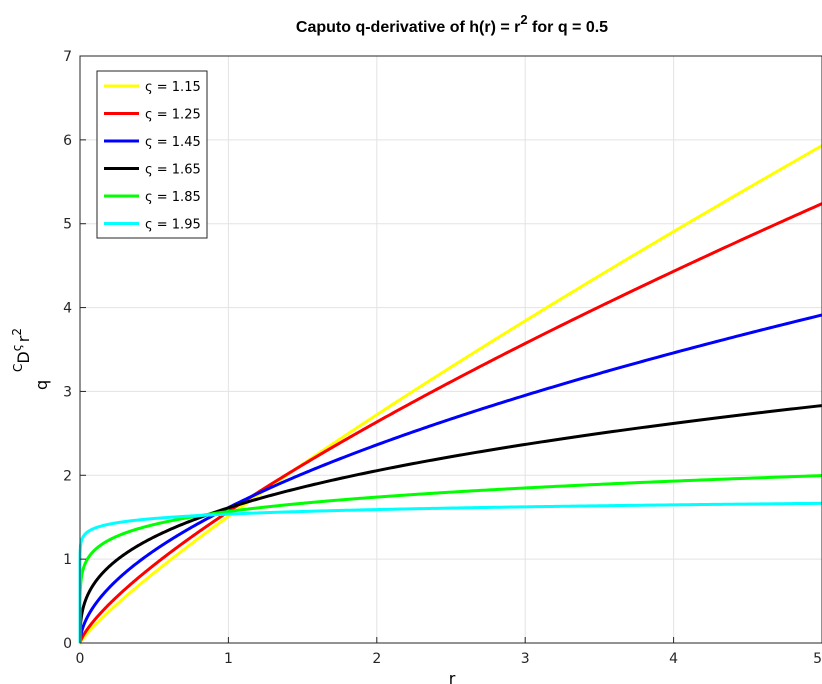  What do you see at coordinates (173, 142) in the screenshot?
I see `legend-label: ς = 1.45` at bounding box center [173, 142].